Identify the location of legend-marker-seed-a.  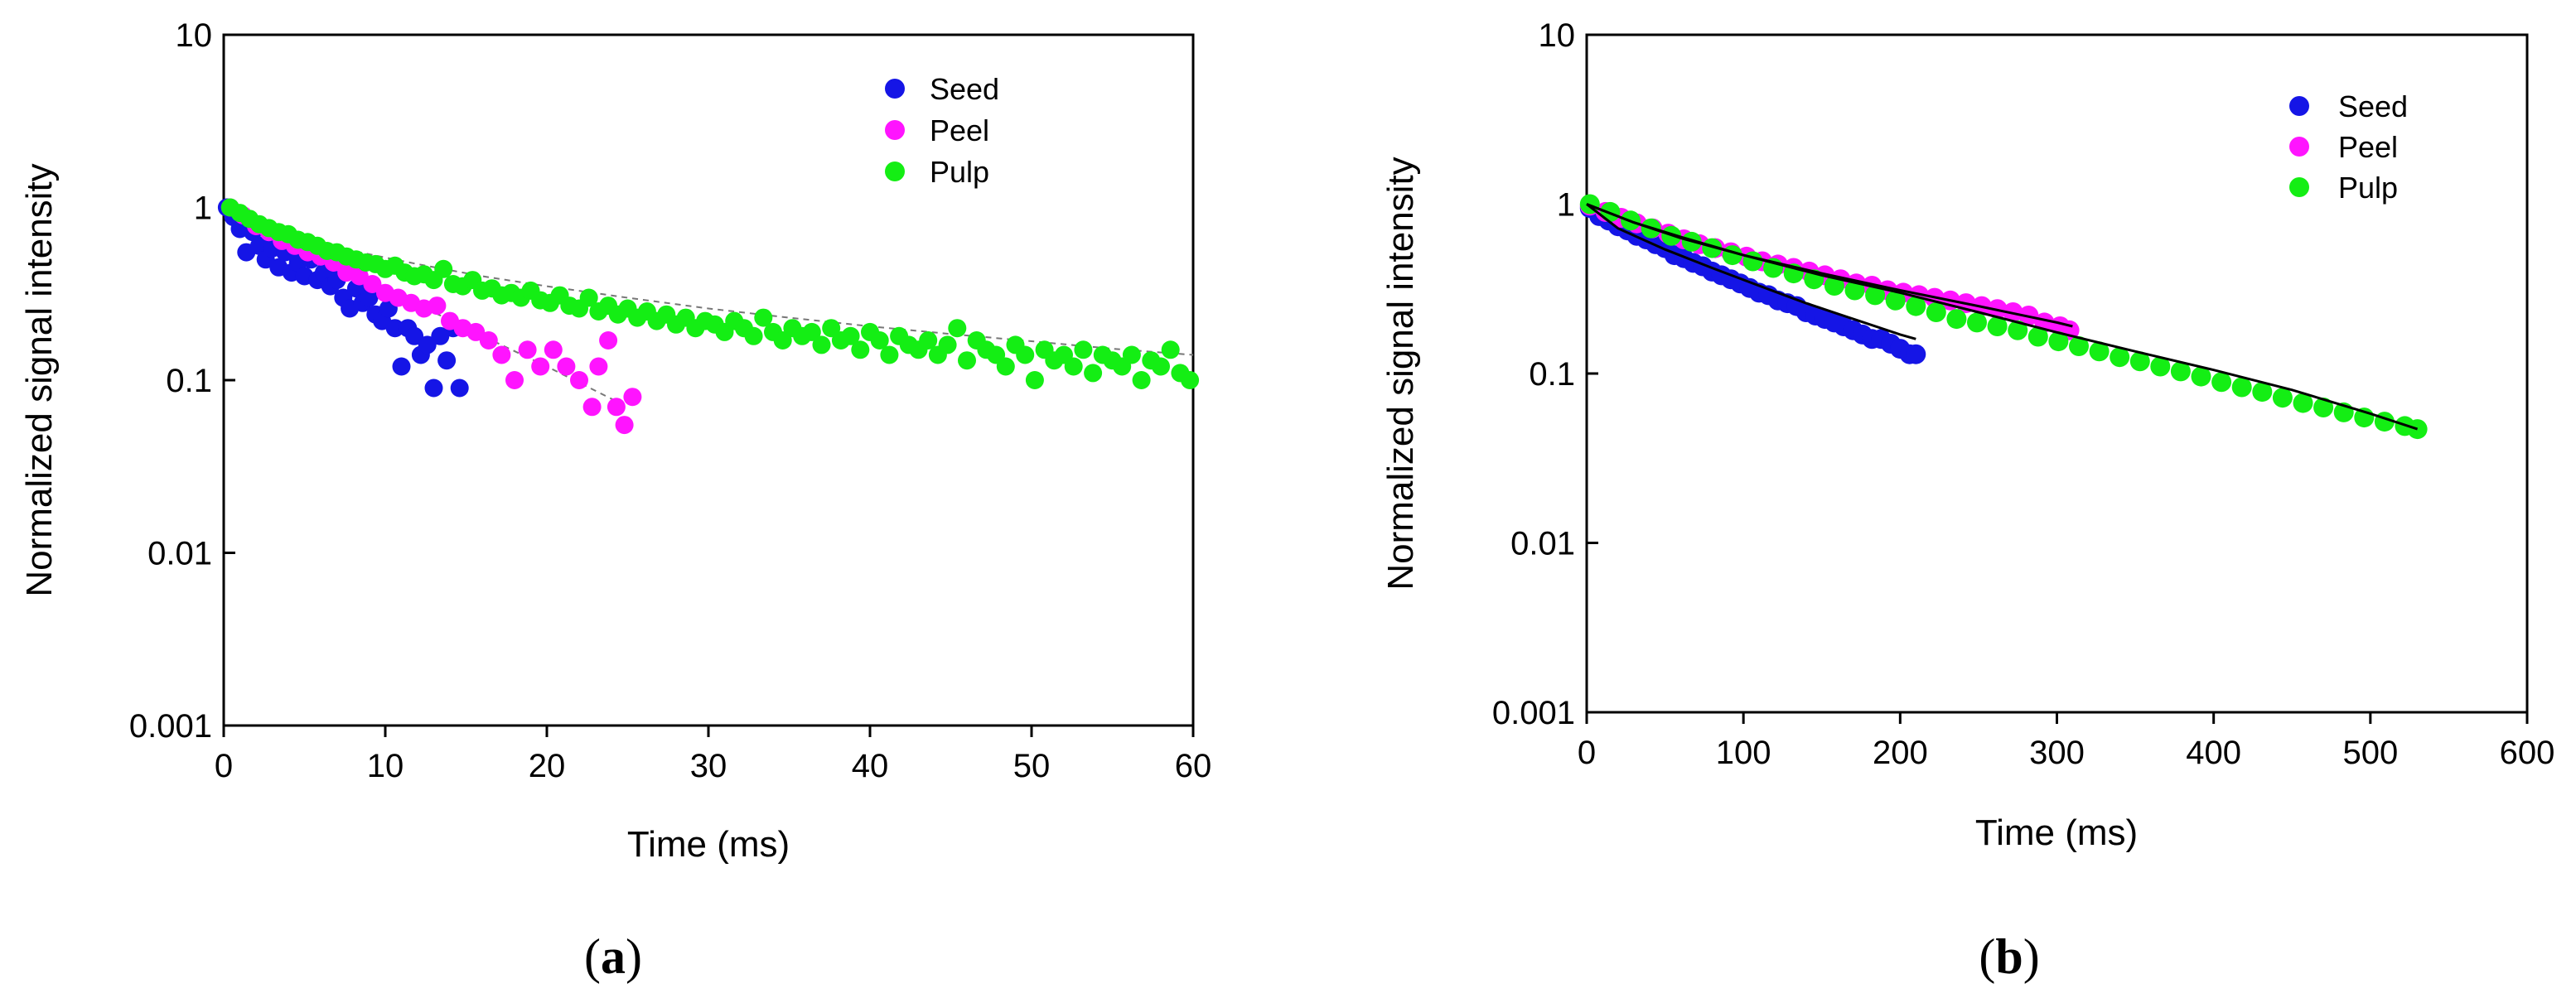
(895, 89).